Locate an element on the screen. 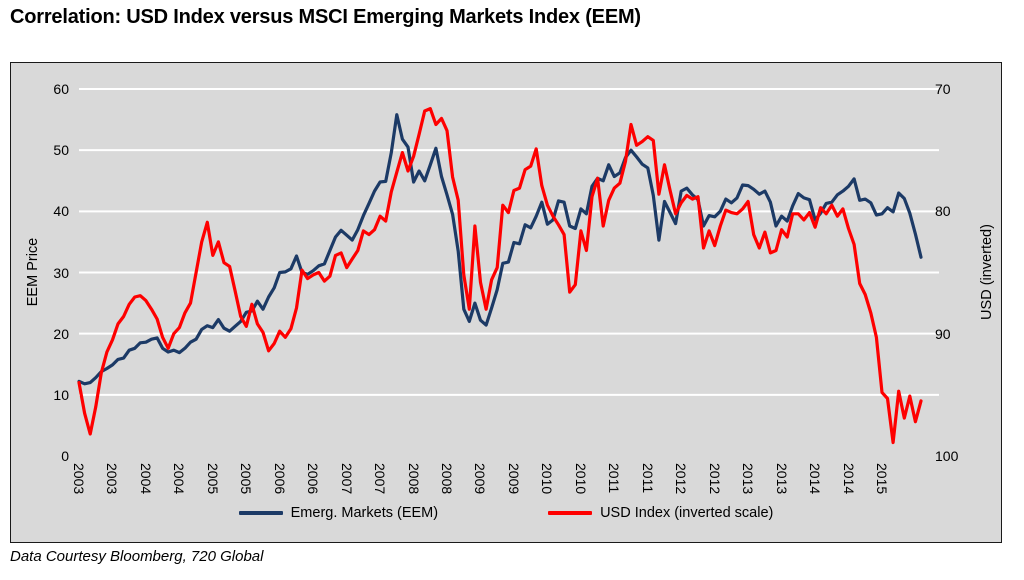  left-tick-0: 0 is located at coordinates (65, 456).